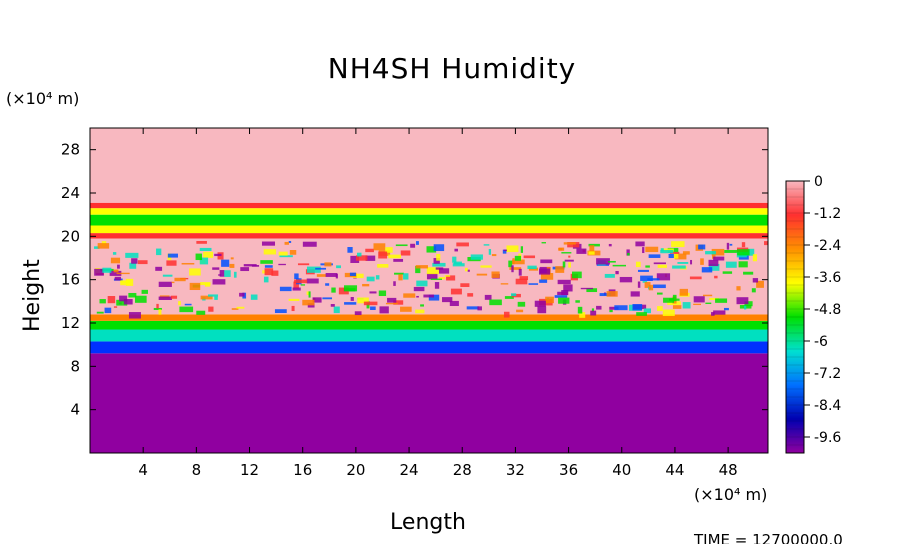 The height and width of the screenshot is (544, 904). What do you see at coordinates (197, 470) in the screenshot?
I see `x-tick-label: 8` at bounding box center [197, 470].